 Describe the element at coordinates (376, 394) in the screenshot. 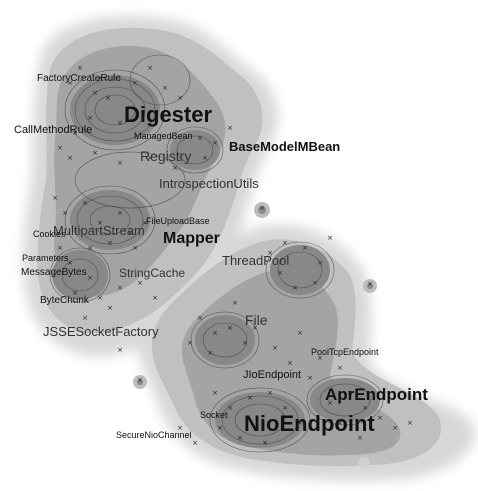

I see `label-aprendpoint: AprEndpoint` at that location.